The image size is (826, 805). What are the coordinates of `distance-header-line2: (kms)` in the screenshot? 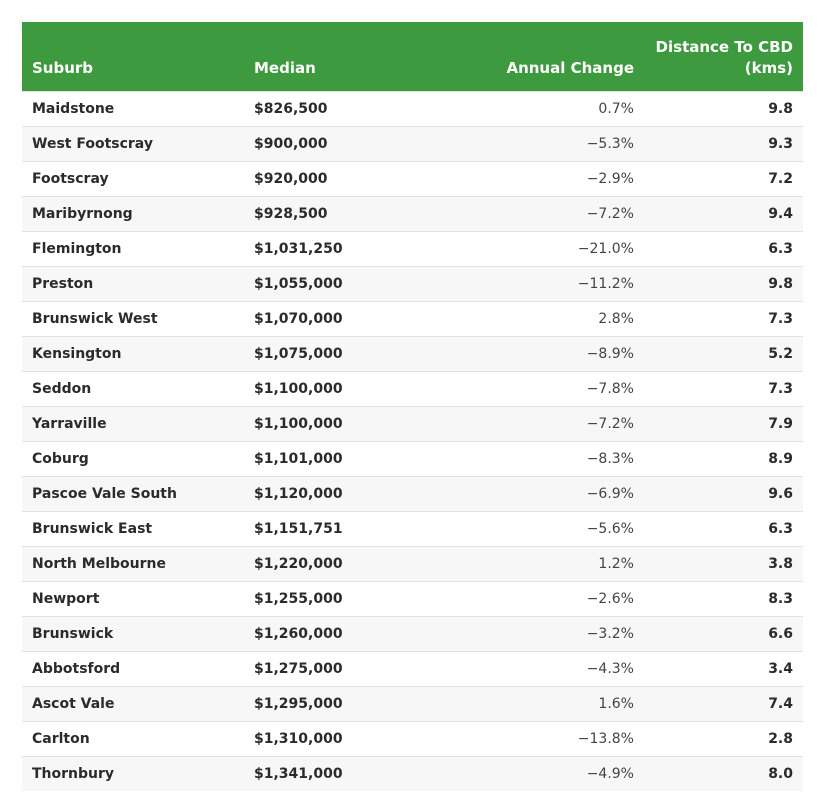 It's located at (768, 67).